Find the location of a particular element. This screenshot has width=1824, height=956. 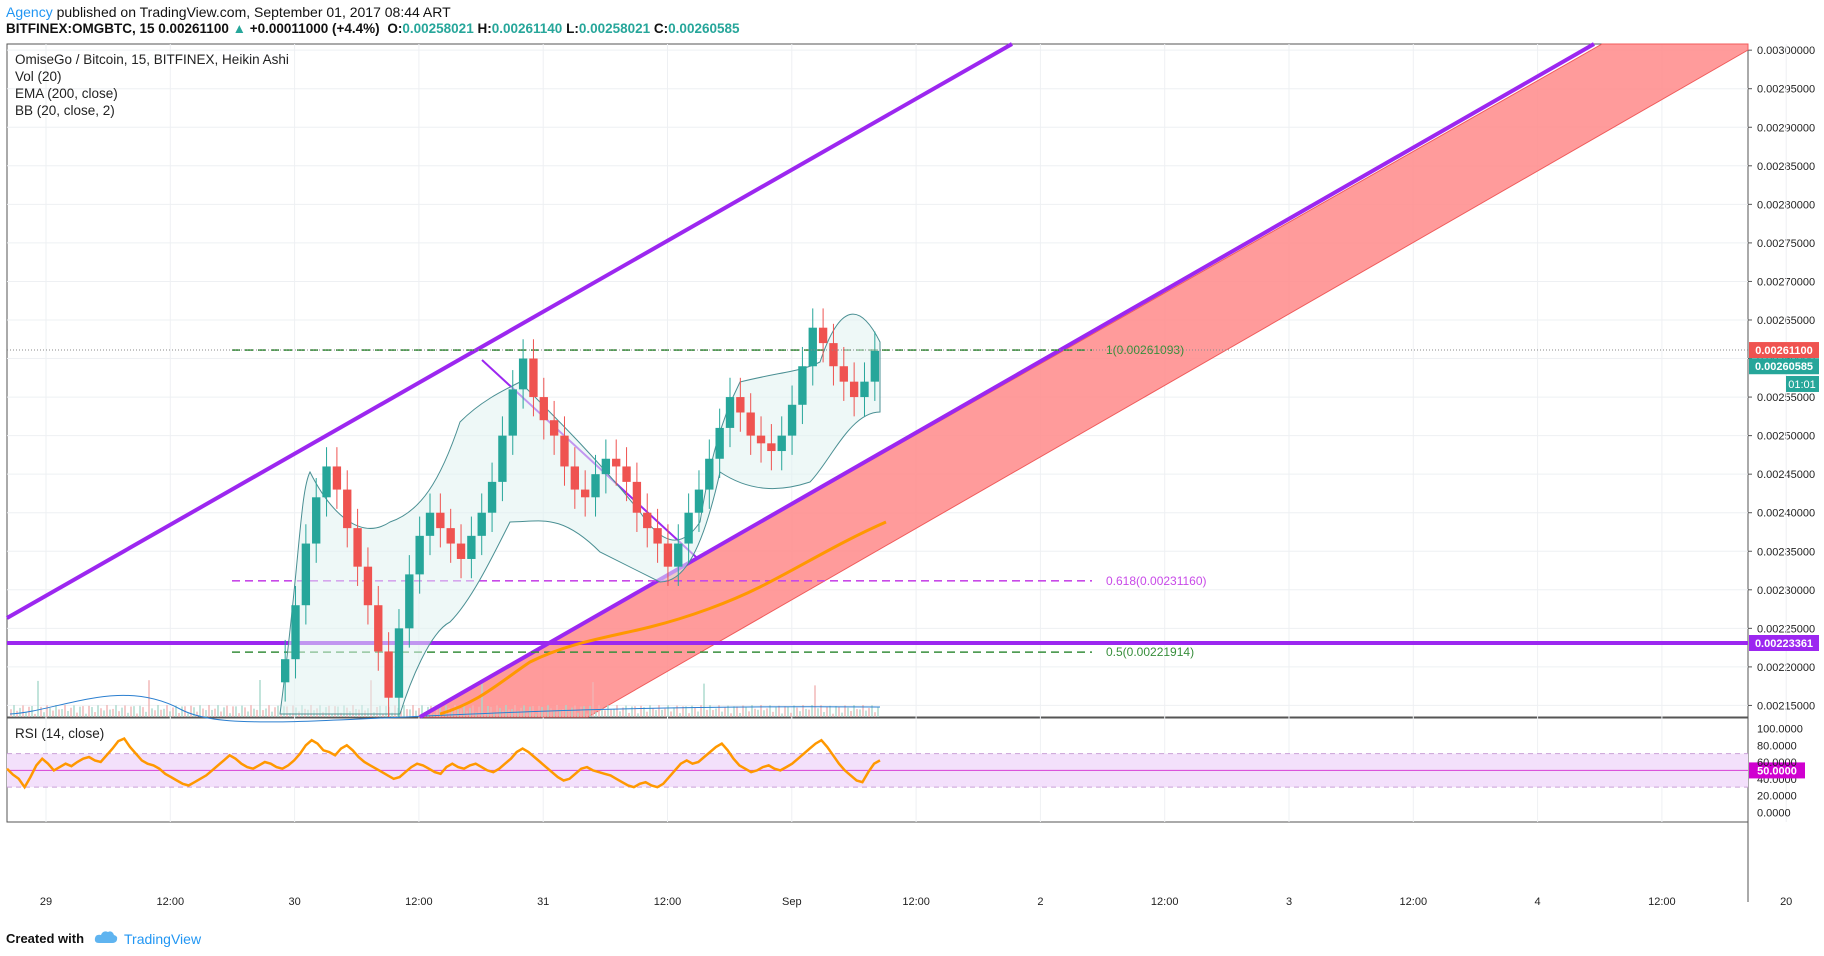

x-tick-label: 3 is located at coordinates (1289, 902).